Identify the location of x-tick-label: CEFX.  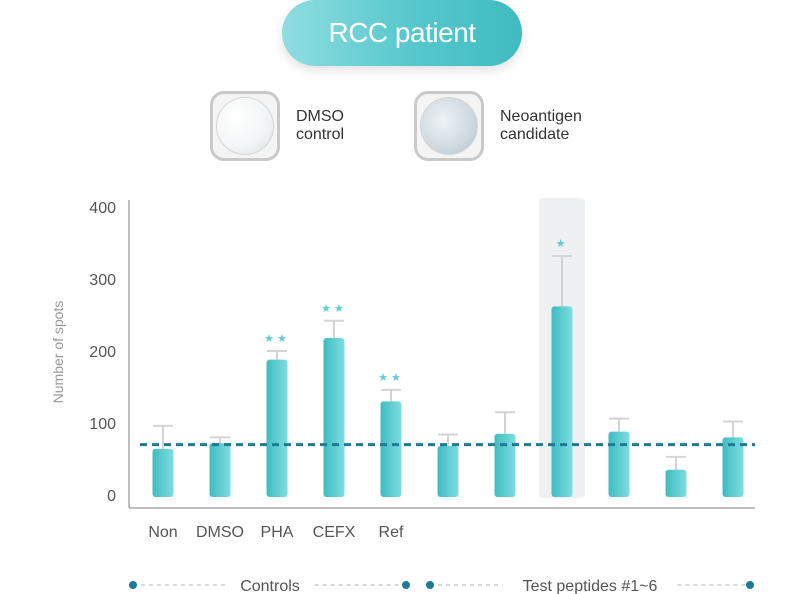
(334, 532).